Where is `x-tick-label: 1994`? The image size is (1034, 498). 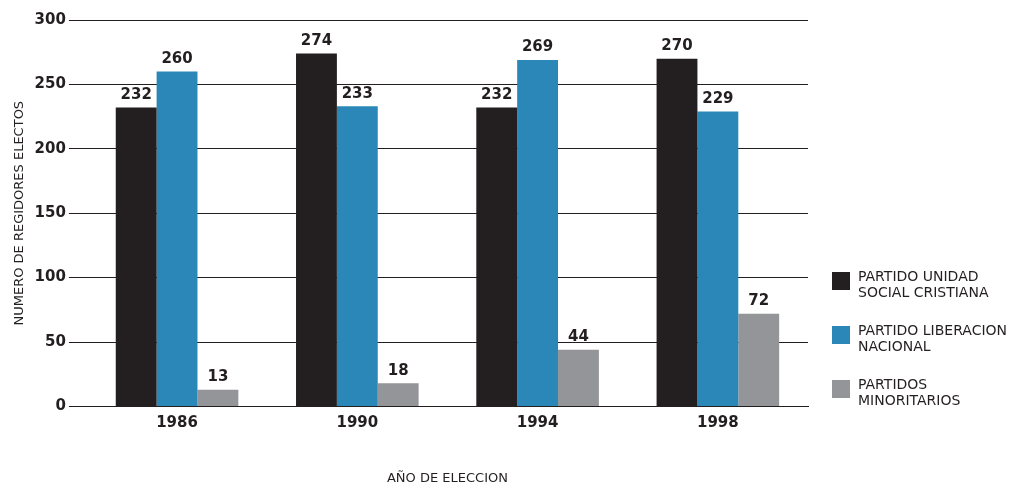 x-tick-label: 1994 is located at coordinates (537, 422).